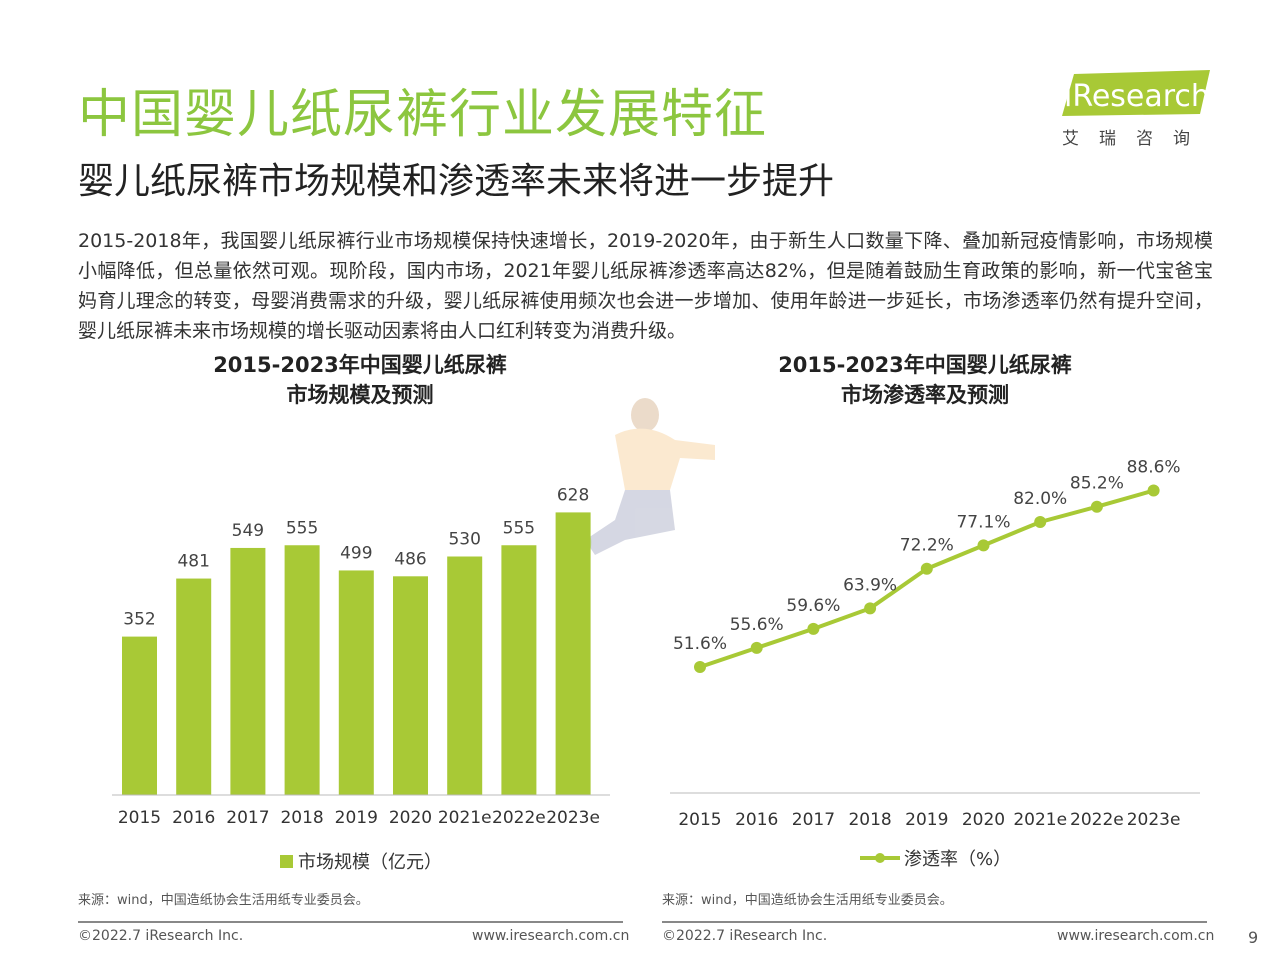  I want to click on bar-legend-label: 市场规模（亿元）, so click(370, 862).